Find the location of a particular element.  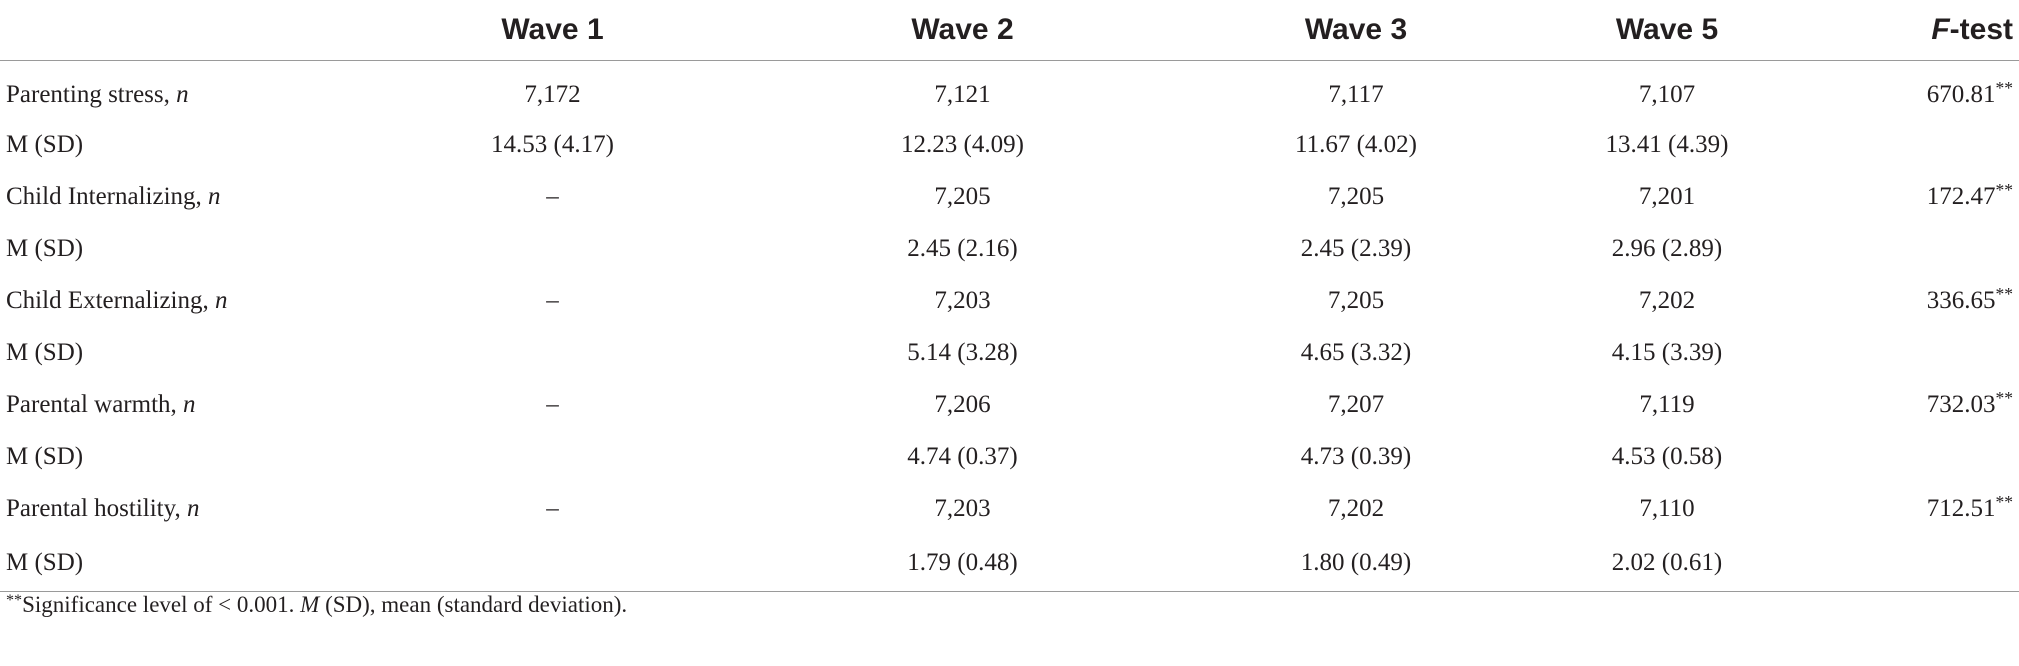

cell-wave-3: 7,207 is located at coordinates (1356, 404).